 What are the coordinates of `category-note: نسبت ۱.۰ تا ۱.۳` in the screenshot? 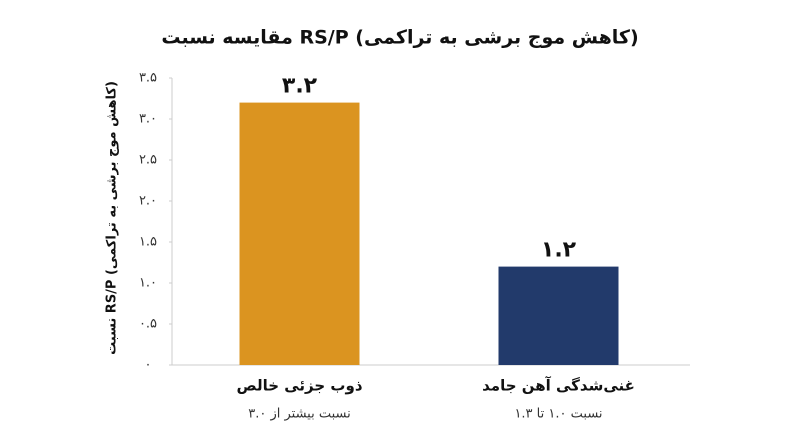 It's located at (558, 414).